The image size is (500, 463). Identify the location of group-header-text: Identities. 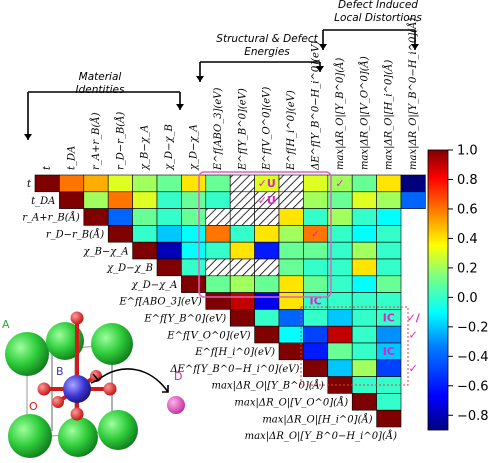
(100, 90).